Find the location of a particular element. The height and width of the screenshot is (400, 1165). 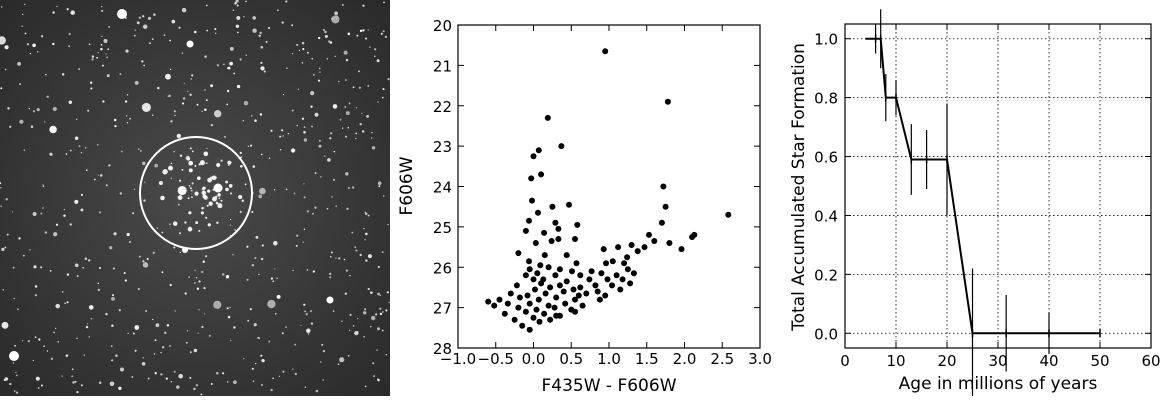

sfh-xtick-label: 60 is located at coordinates (1150, 361).